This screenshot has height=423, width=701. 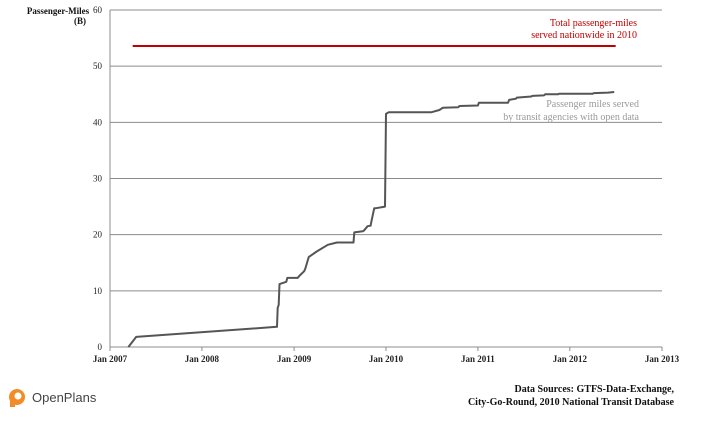 I want to click on y-tick-labels: 0 10 20 30 40 50 60, so click(x=98, y=178).